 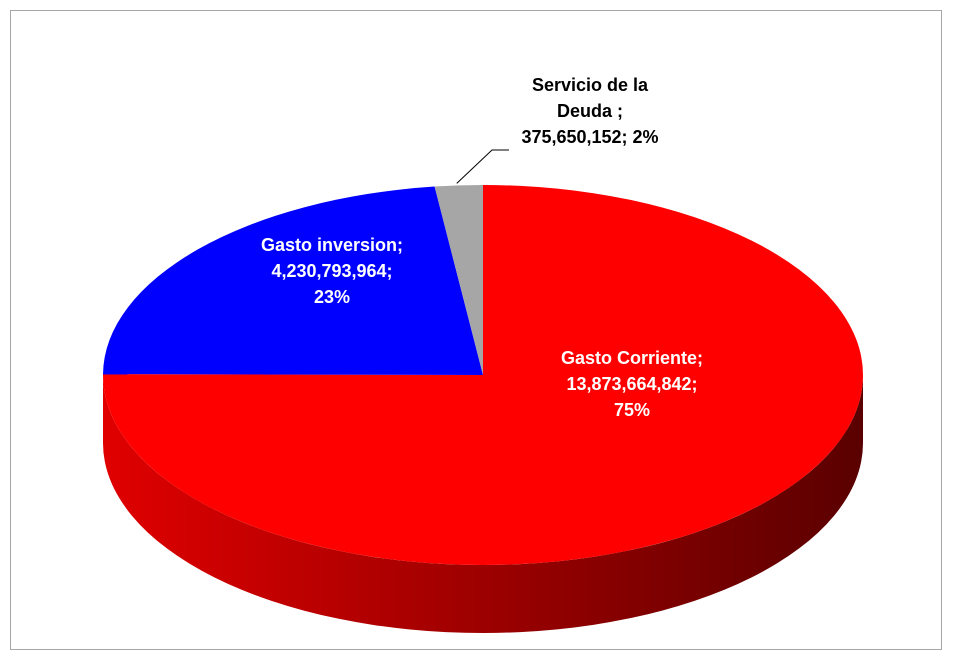 I want to click on data-label-servicio-de-la-deuda: Servicio de la Deuda ; 375,650,152; 2%, so click(x=589, y=111).